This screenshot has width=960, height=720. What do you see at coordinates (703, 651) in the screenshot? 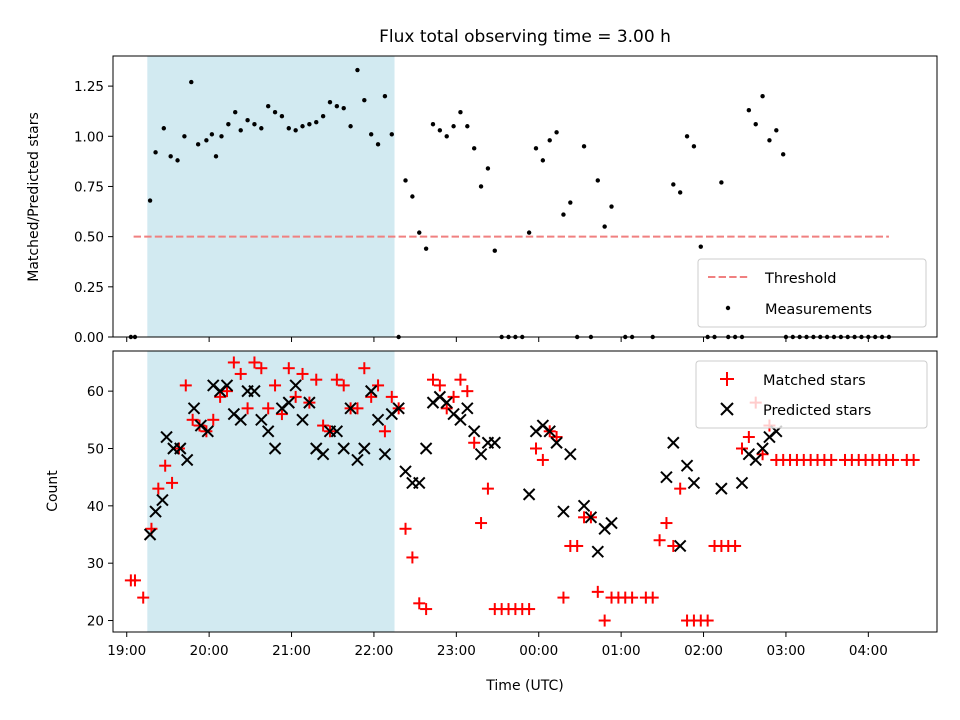
I see `x-tick-label: 02:00` at bounding box center [703, 651].